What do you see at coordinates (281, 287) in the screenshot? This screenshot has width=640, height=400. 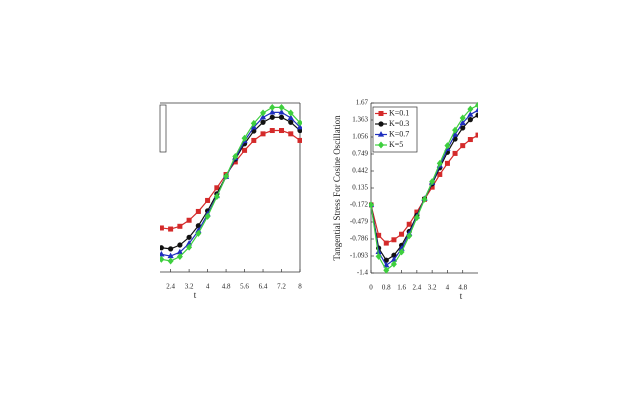 I see `x-tick-label: 7.2` at bounding box center [281, 287].